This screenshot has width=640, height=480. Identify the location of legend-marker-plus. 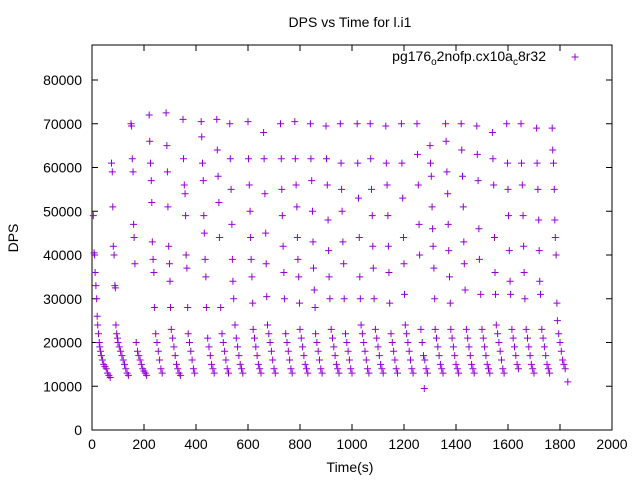
(575, 57).